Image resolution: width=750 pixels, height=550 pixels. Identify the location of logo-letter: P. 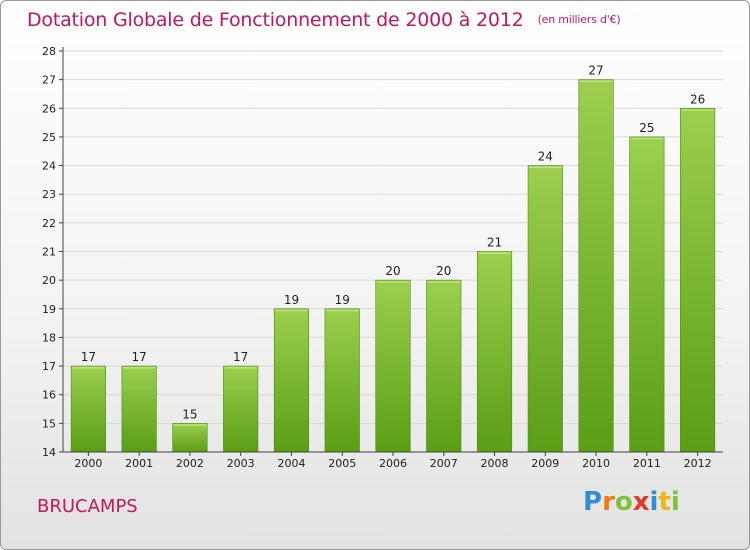
(593, 502).